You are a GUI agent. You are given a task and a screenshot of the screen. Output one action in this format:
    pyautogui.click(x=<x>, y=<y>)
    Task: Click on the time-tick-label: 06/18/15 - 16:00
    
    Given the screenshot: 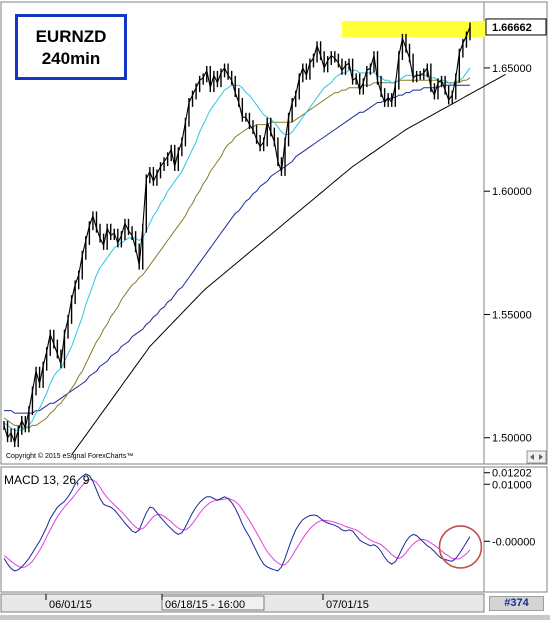 What is the action you would take?
    pyautogui.click(x=205, y=605)
    